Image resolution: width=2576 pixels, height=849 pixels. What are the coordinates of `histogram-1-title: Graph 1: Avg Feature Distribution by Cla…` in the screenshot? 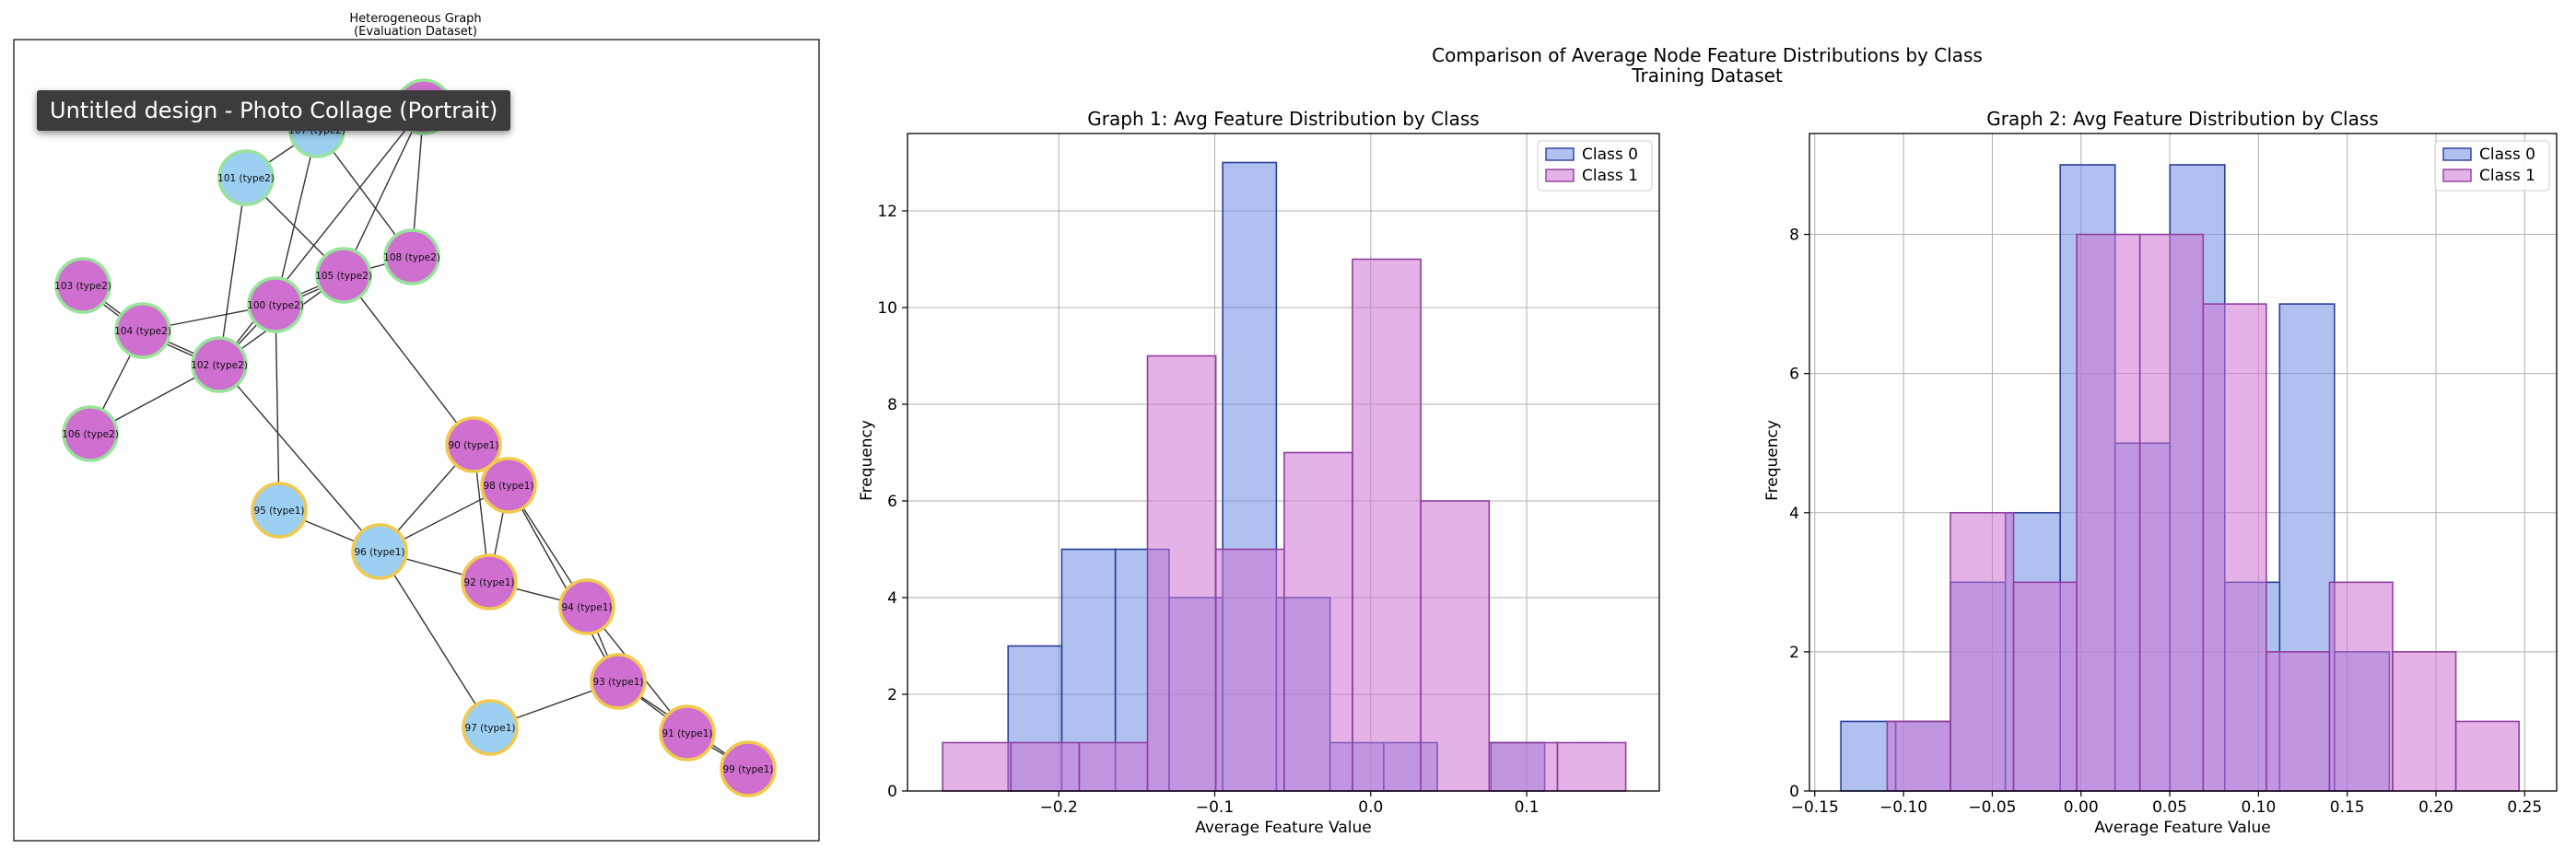 It's located at (1283, 119).